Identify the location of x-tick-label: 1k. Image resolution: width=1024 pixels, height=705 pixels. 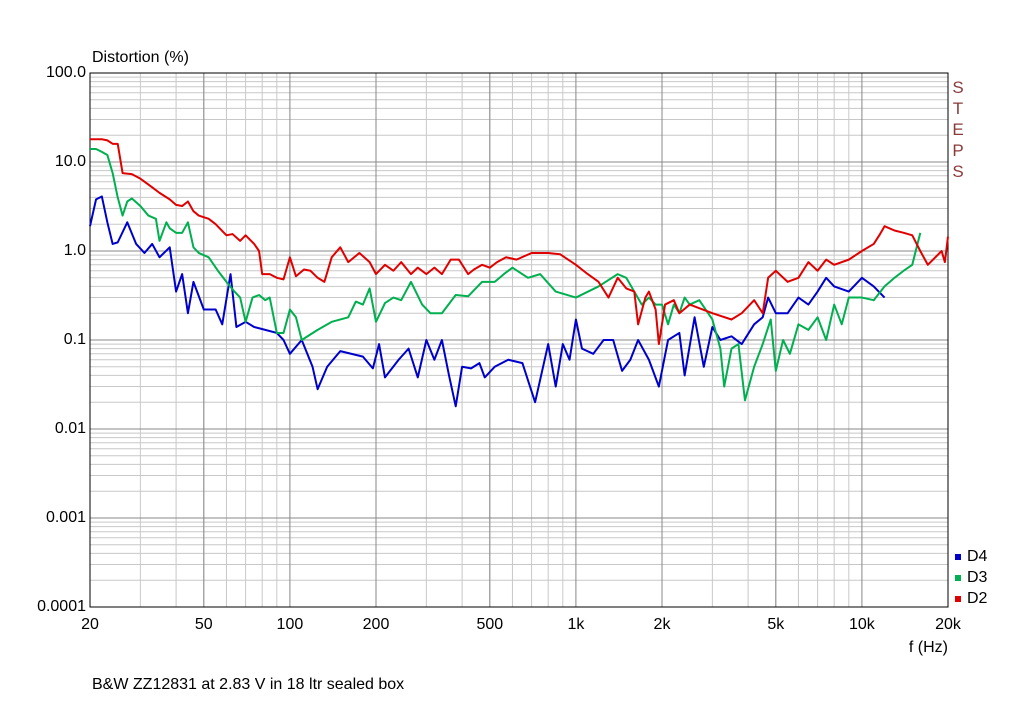
(576, 624).